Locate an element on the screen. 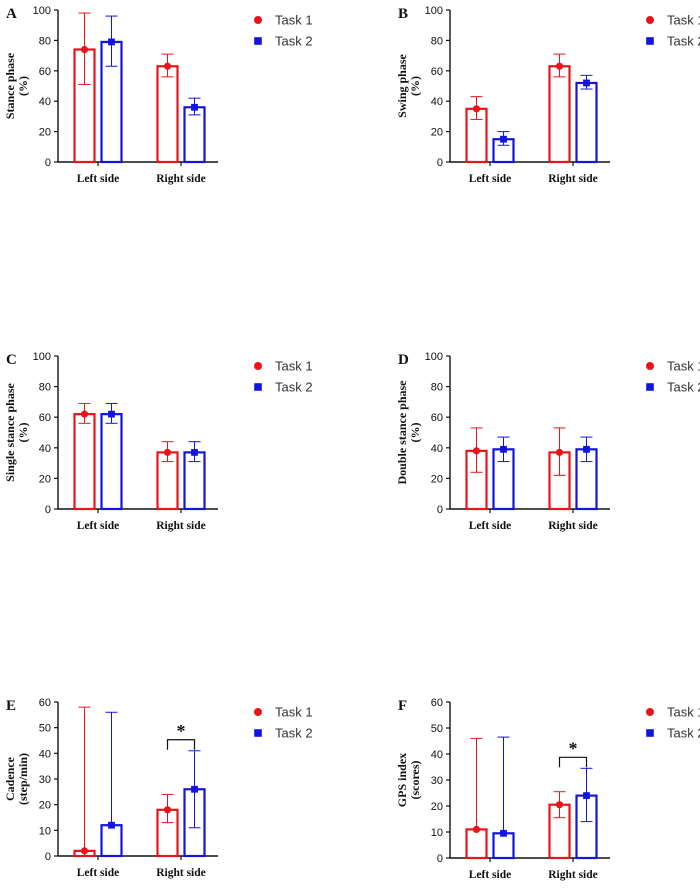 This screenshot has height=890, width=700. panel-label: D is located at coordinates (403, 360).